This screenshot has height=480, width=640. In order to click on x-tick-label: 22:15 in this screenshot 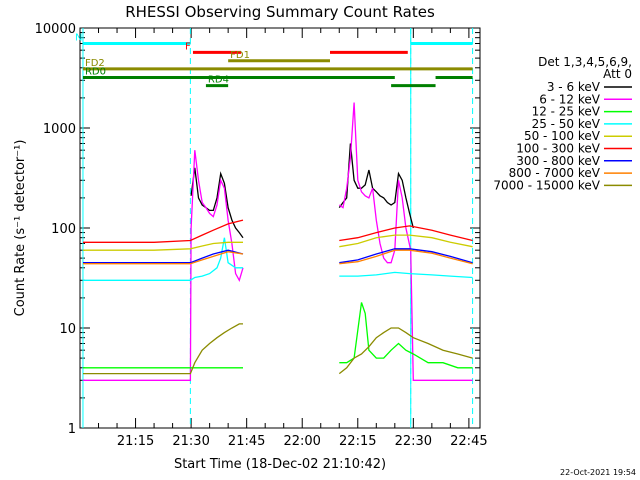, I will do `click(357, 441)`.